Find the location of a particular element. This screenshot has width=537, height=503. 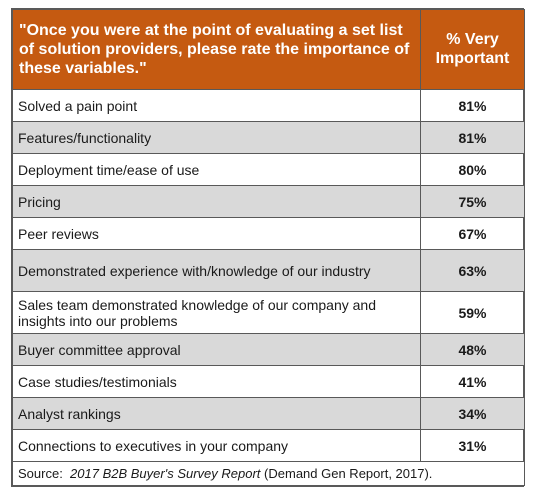

source-prefix: Source: is located at coordinates (40, 473).